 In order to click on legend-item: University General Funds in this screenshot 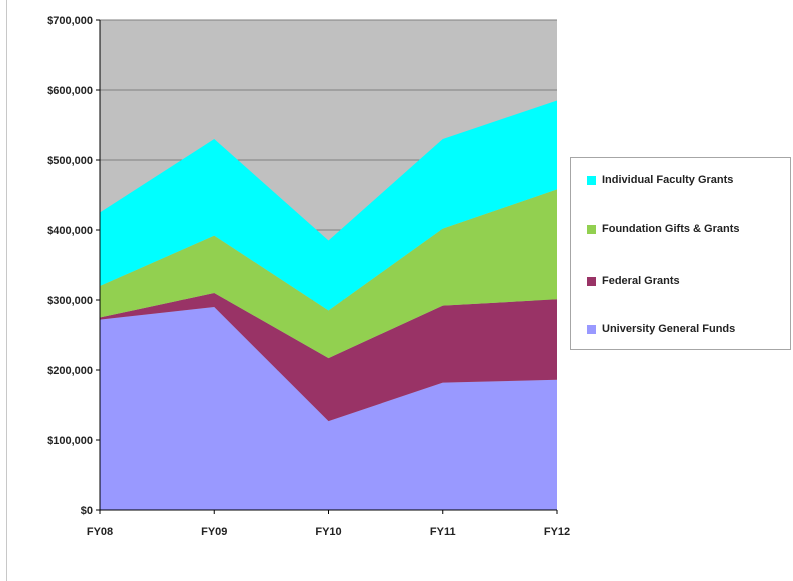, I will do `click(661, 329)`.